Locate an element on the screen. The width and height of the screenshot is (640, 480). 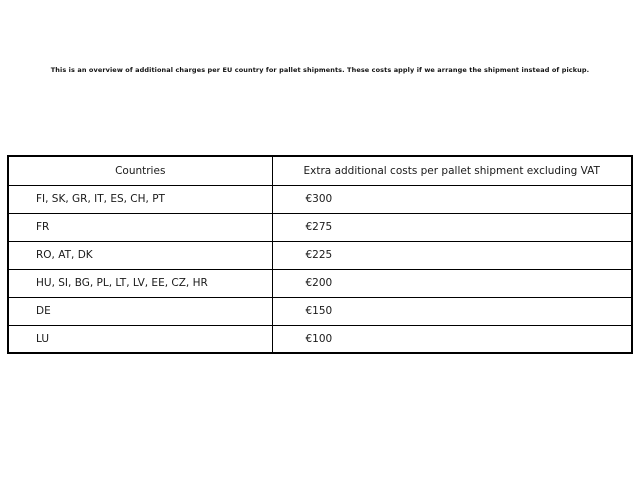
countries-cell: HU, SI, BG, PL, LT, LV, EE, CZ, HR is located at coordinates (140, 283).